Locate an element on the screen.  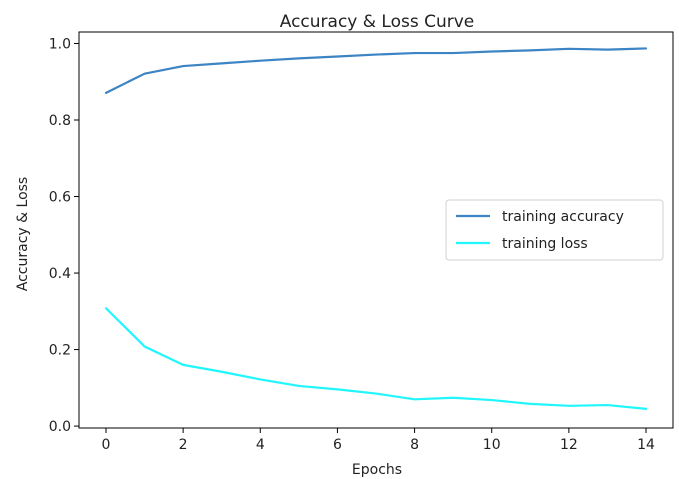
x-tick-label: 12 is located at coordinates (569, 445).